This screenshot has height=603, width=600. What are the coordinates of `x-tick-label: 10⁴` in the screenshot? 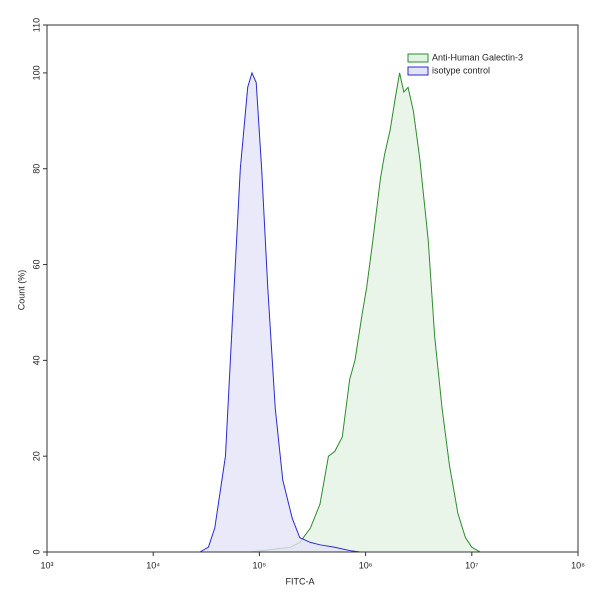 It's located at (153, 565).